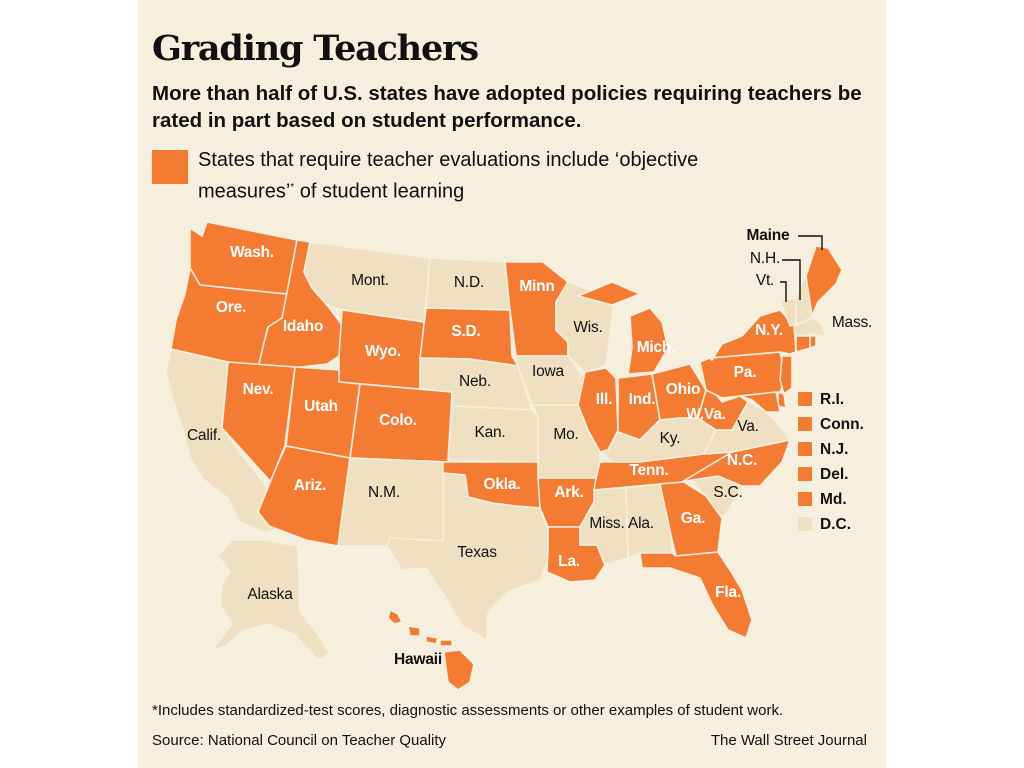 The image size is (1024, 768). I want to click on credit-line: The Wall Street Journal, so click(788, 740).